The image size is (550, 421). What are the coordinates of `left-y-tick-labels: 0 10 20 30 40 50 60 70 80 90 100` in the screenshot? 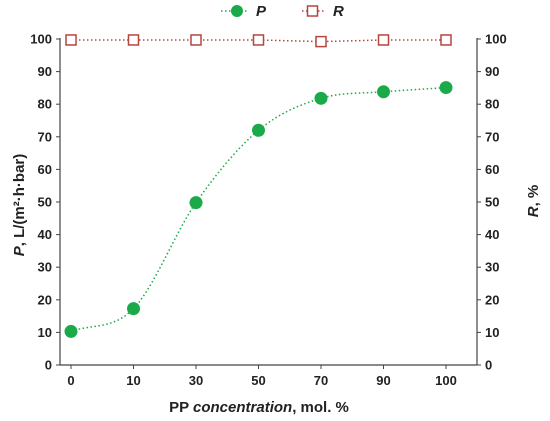 It's located at (41, 202).